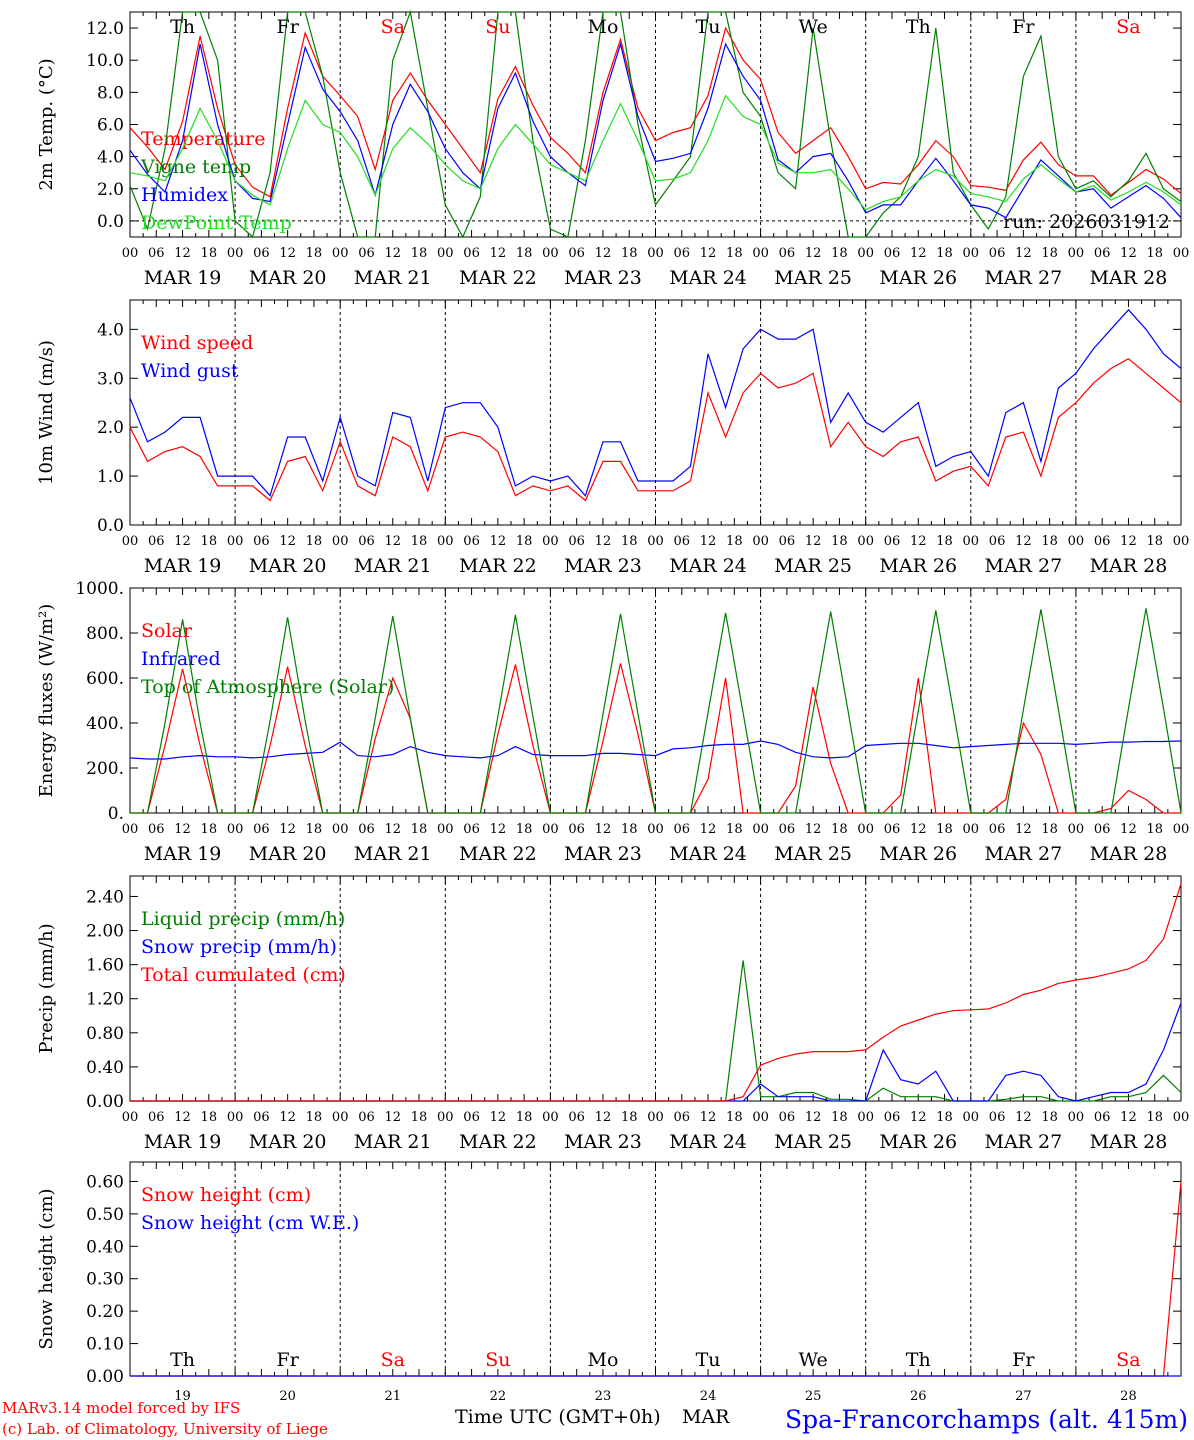 The height and width of the screenshot is (1440, 1194). I want to click on location-title: Spa-Francorchamps (alt. 415m), so click(986, 1419).